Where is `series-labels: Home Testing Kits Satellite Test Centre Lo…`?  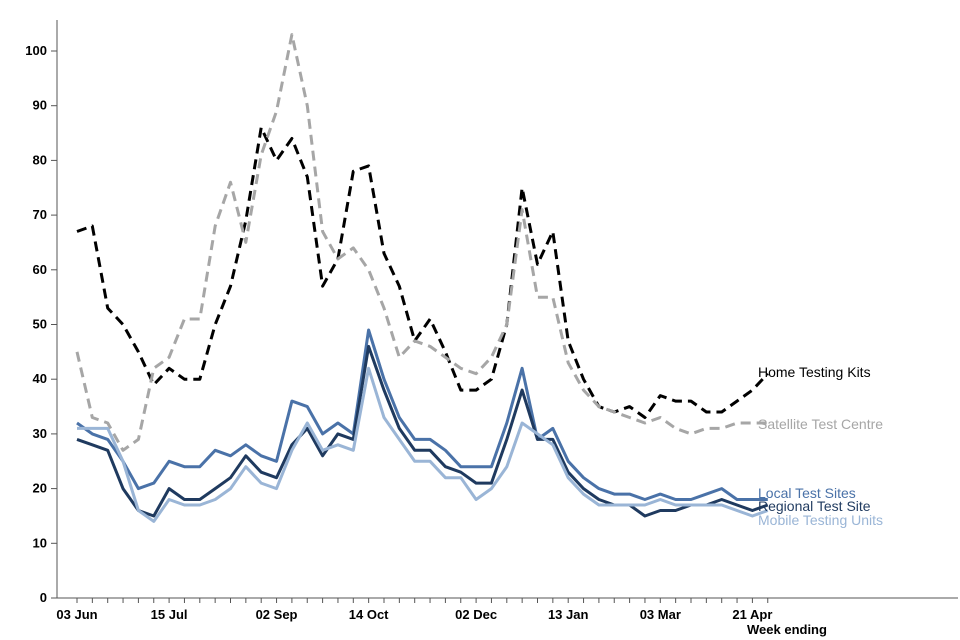
series-labels: Home Testing Kits Satellite Test Centre Lo… is located at coordinates (820, 446).